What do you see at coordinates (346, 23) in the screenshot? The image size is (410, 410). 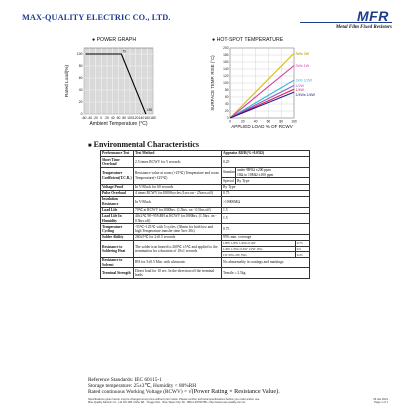 I see `logo-underline` at bounding box center [346, 23].